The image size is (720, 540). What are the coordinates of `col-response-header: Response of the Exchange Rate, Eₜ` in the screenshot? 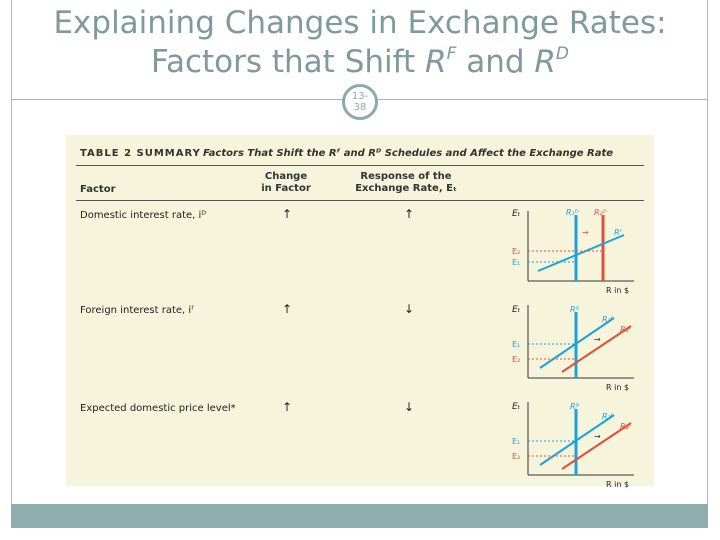 It's located at (406, 183).